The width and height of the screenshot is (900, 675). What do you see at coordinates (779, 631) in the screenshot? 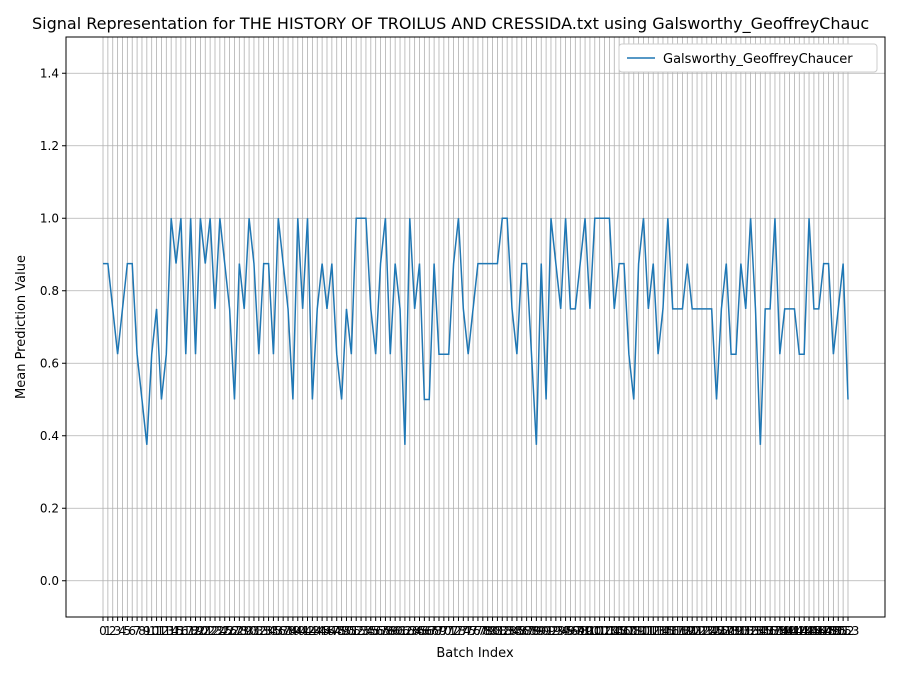
I see `x-tick-label: 139` at bounding box center [779, 631].